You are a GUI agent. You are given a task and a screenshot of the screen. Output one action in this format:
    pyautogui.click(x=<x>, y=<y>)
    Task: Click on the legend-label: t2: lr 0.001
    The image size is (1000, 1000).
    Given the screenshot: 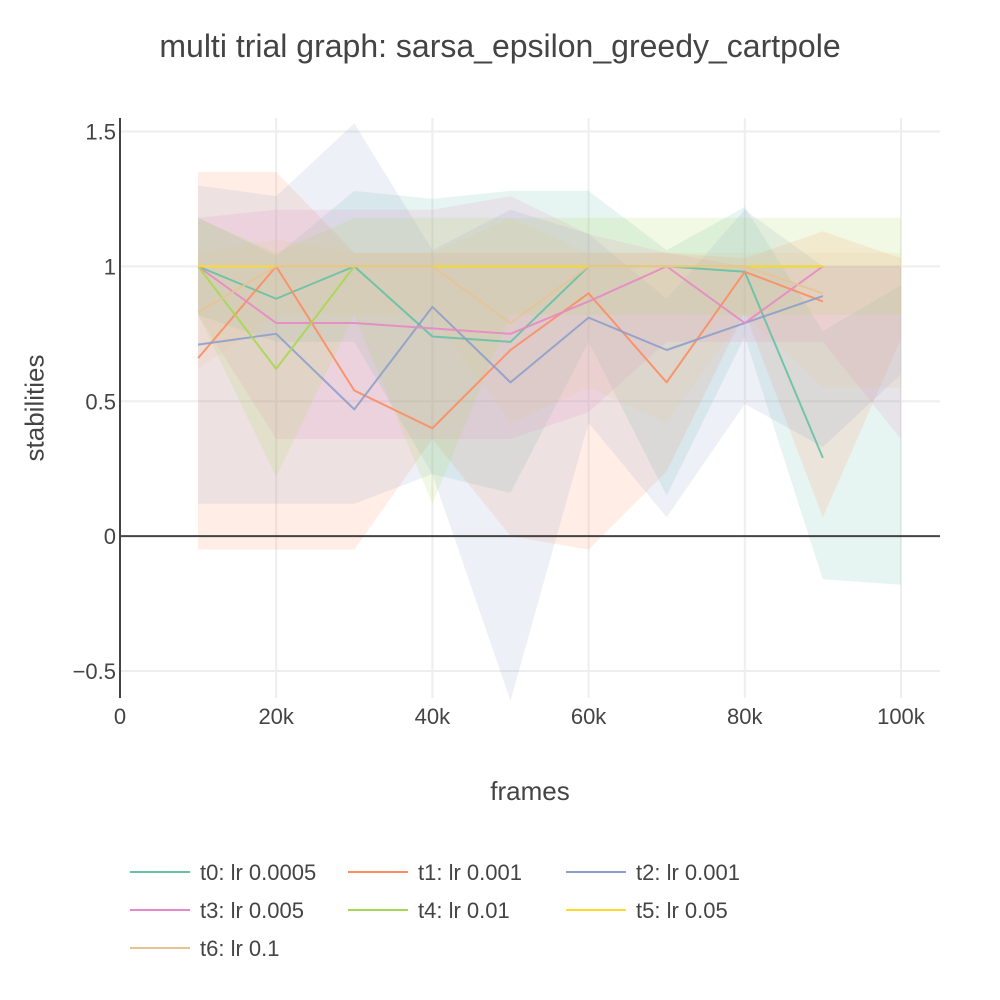 What is the action you would take?
    pyautogui.click(x=688, y=872)
    